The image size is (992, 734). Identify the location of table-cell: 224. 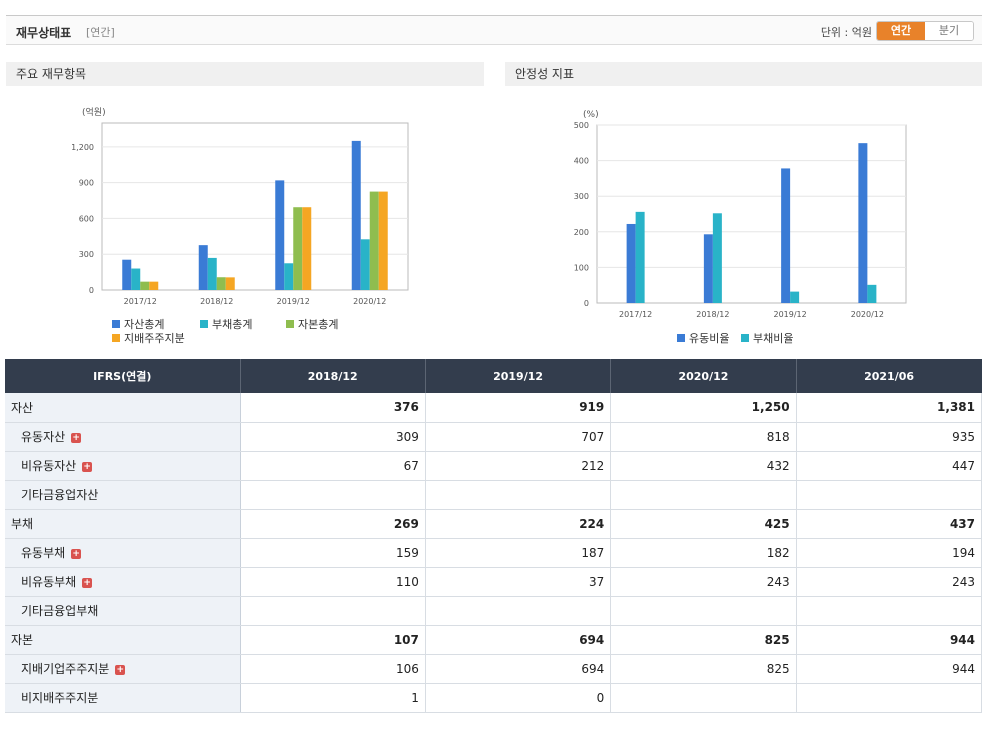
(518, 524).